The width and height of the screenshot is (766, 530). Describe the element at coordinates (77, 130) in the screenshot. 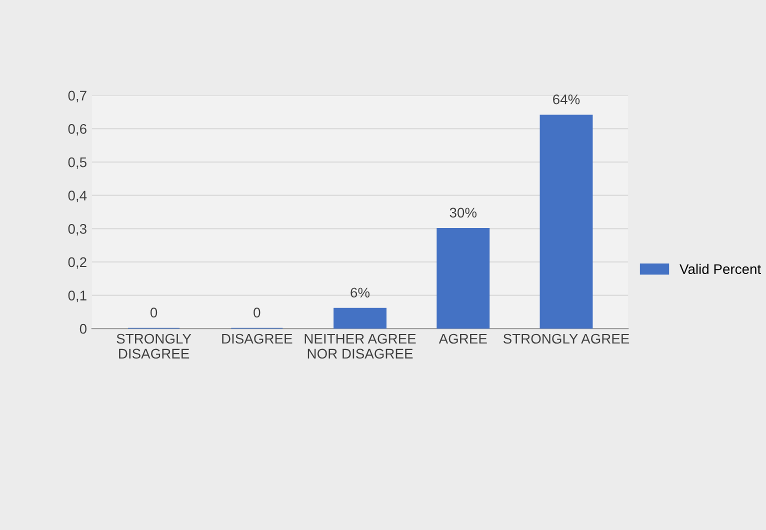

I see `y-tick-label: 0,6` at that location.